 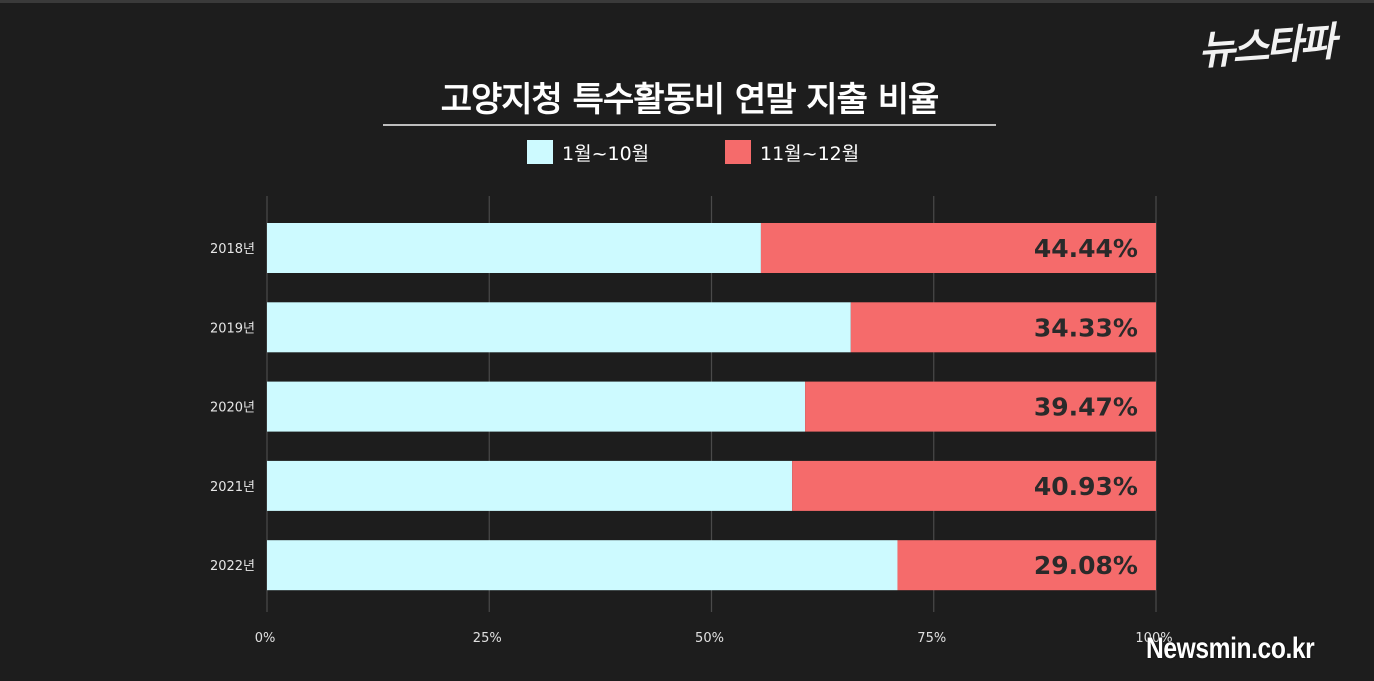 I want to click on y-category-label: 2019년, so click(x=232, y=328).